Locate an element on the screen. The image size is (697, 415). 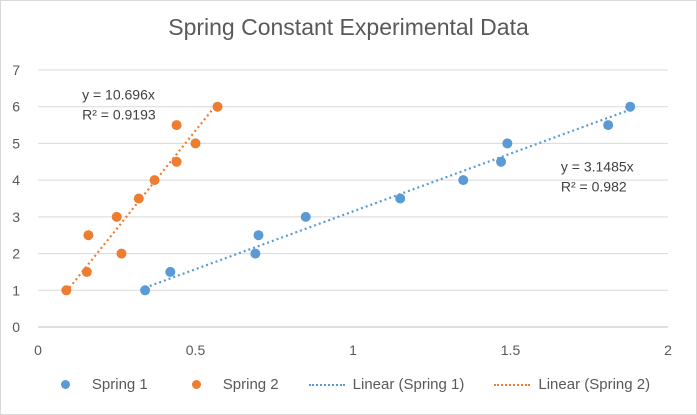
y-tick-label: 3 is located at coordinates (16, 217).